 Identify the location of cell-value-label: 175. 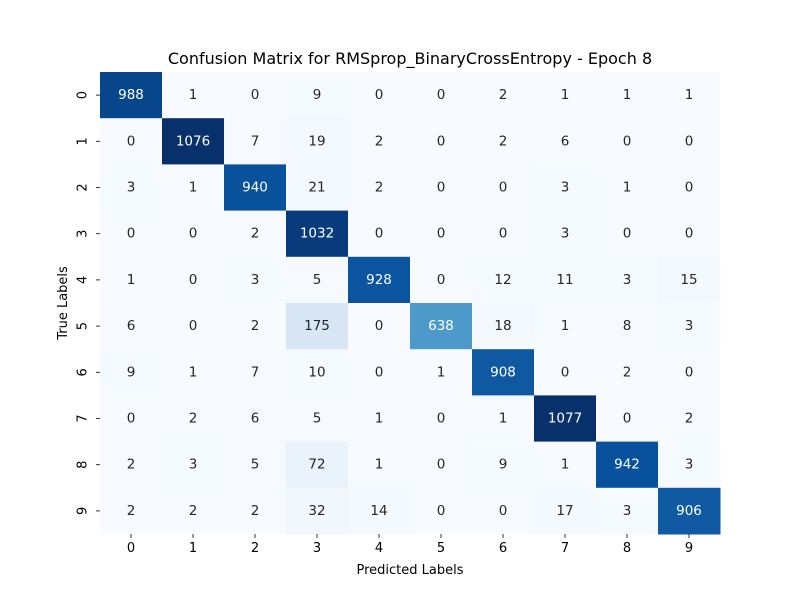
(317, 326).